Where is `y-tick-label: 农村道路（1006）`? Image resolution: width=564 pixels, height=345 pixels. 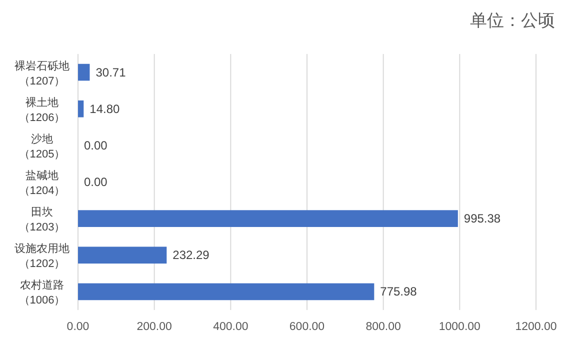
y-tick-label: 农村道路（1006） is located at coordinates (42, 292).